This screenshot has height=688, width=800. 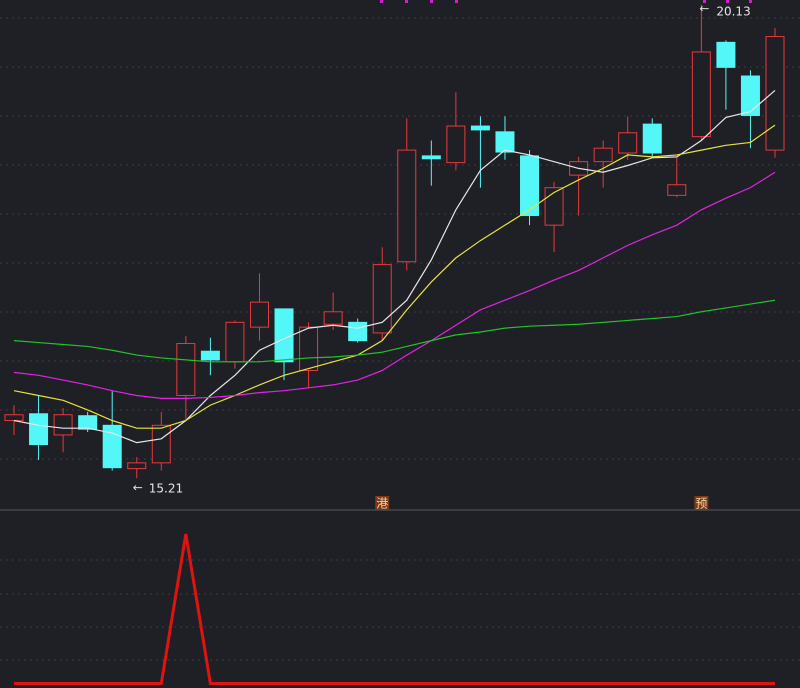 What do you see at coordinates (138, 488) in the screenshot?
I see `low-arrow: ←` at bounding box center [138, 488].